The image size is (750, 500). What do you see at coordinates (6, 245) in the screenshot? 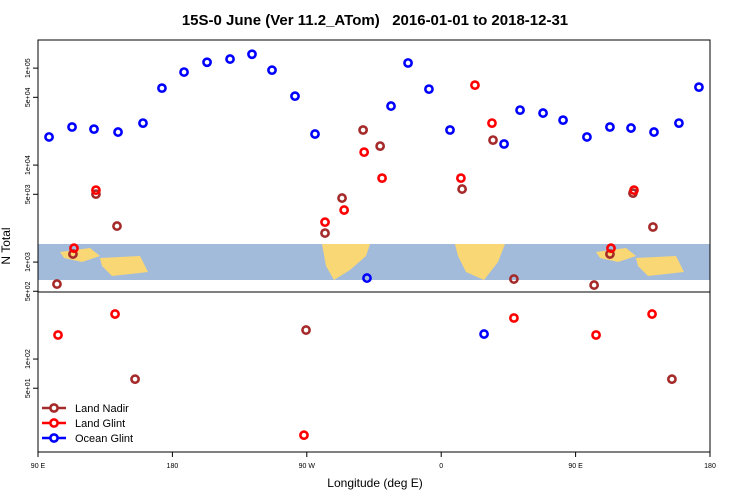
I see `y-axis-label: N Total` at bounding box center [6, 245].